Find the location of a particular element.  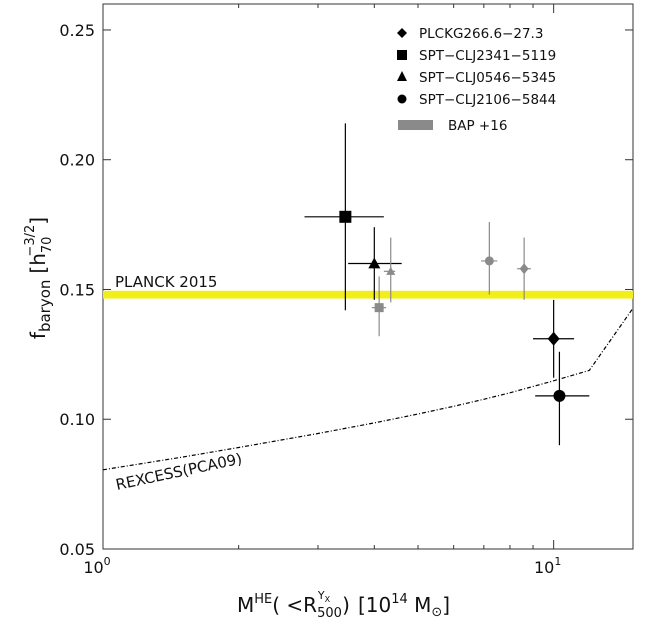

legend-marker-triangle is located at coordinates (402, 76).